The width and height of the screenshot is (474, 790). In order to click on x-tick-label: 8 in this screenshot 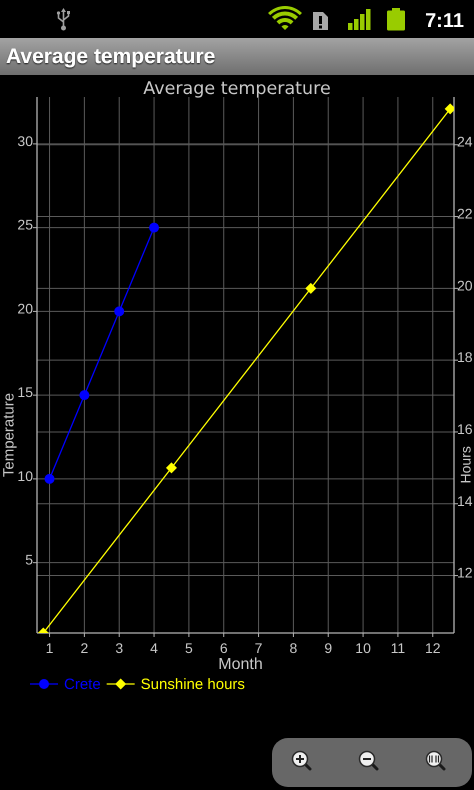, I will do `click(294, 648)`.